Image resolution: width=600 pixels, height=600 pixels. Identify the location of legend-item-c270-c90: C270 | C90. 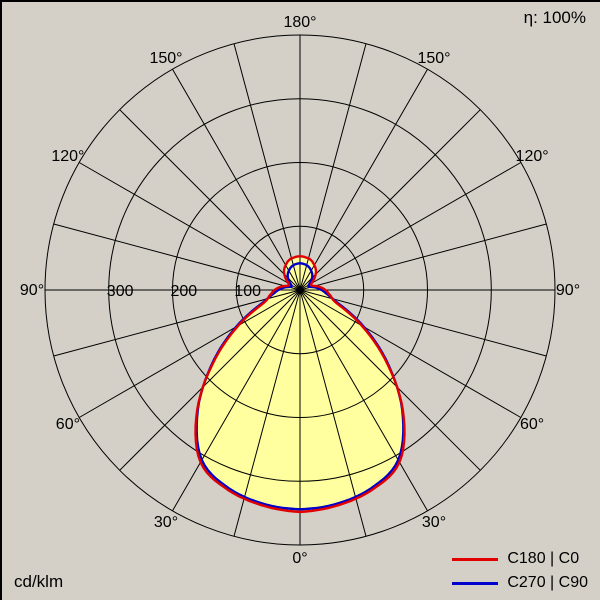
(520, 583).